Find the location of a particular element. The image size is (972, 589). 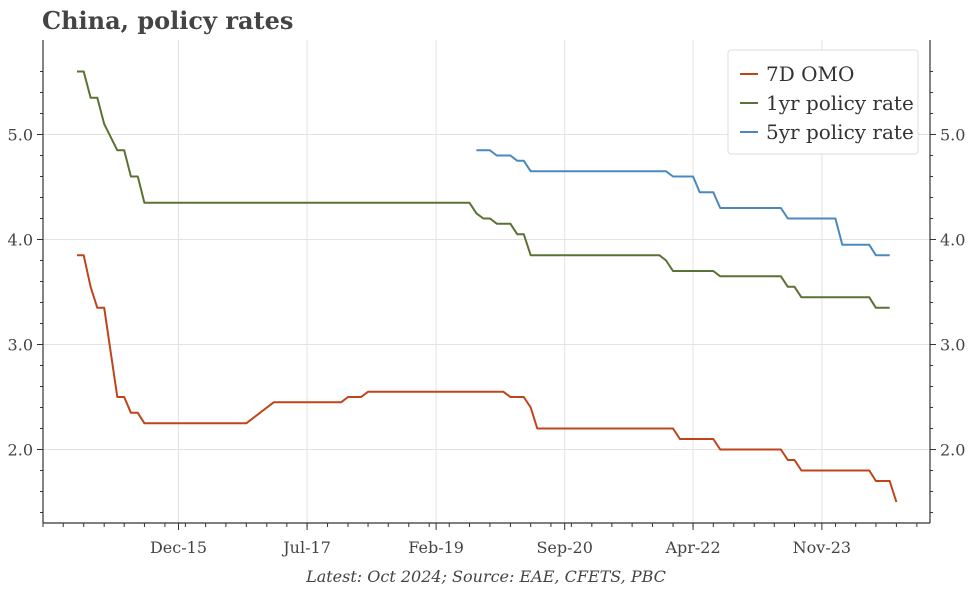

chart-title: China, policy rates is located at coordinates (168, 20).